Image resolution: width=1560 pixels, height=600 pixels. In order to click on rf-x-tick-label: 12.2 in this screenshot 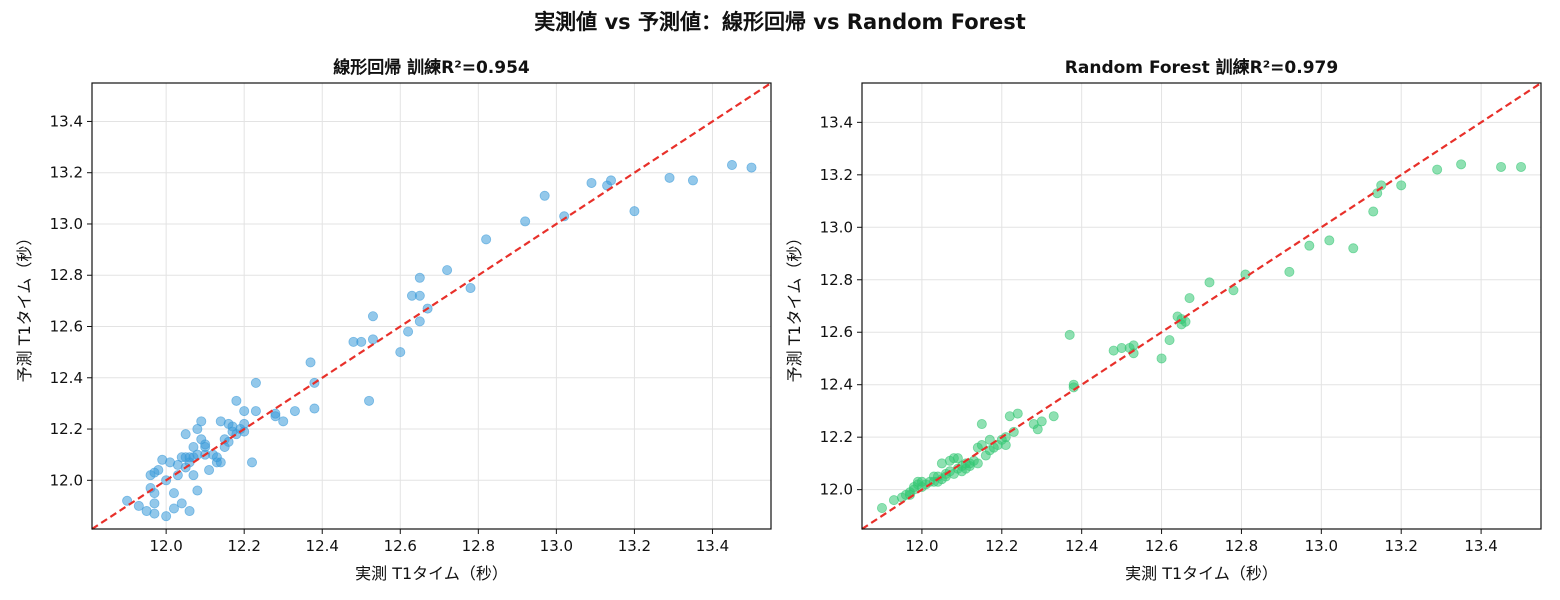, I will do `click(1001, 546)`.